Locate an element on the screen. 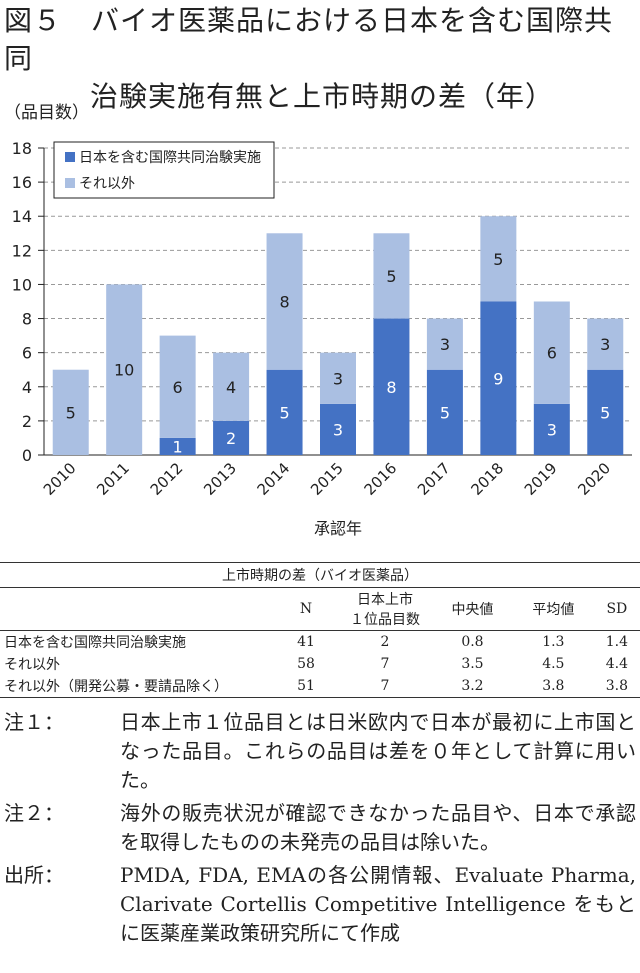 This screenshot has height=973, width=640. x-tick-label: 2010 is located at coordinates (60, 479).